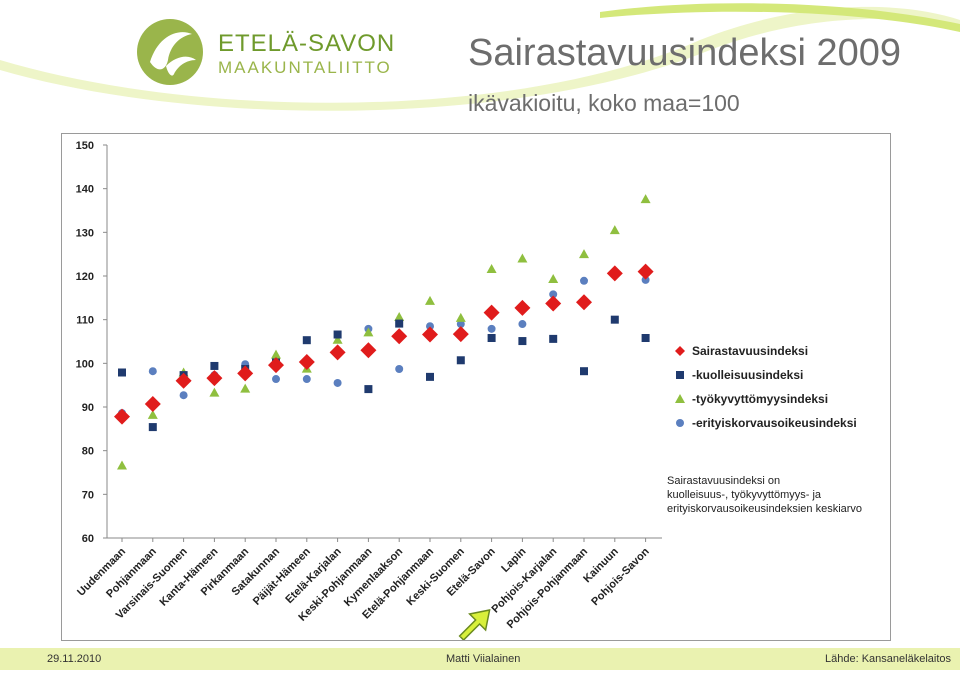 This screenshot has height=676, width=960. I want to click on footer-date: 29.11.2010, so click(74, 659).